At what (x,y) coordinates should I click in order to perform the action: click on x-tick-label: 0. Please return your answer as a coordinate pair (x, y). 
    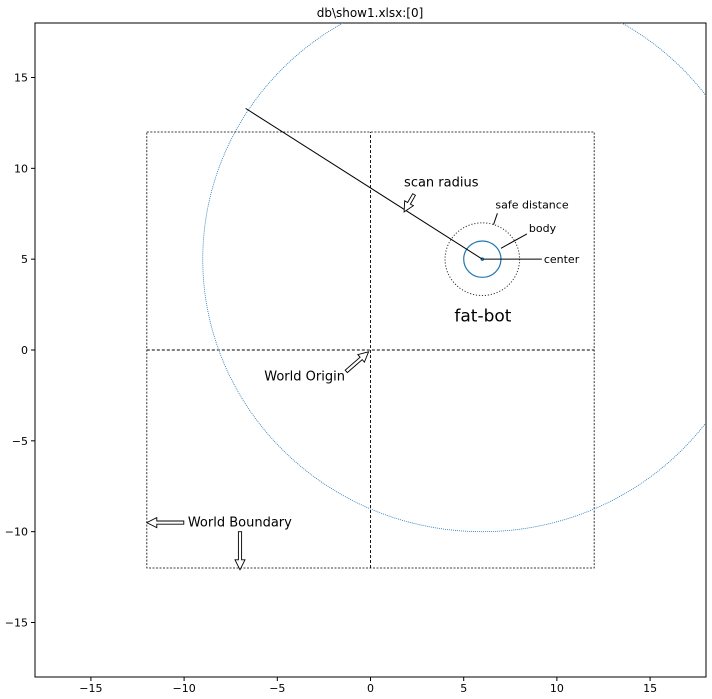
    Looking at the image, I should click on (370, 688).